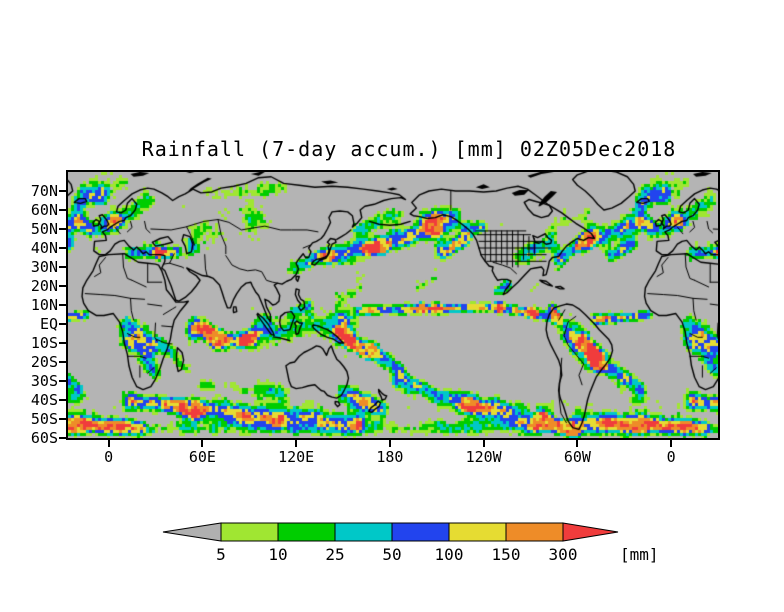 This screenshot has height=612, width=784. I want to click on y-axis-label: 10N, so click(44, 305).